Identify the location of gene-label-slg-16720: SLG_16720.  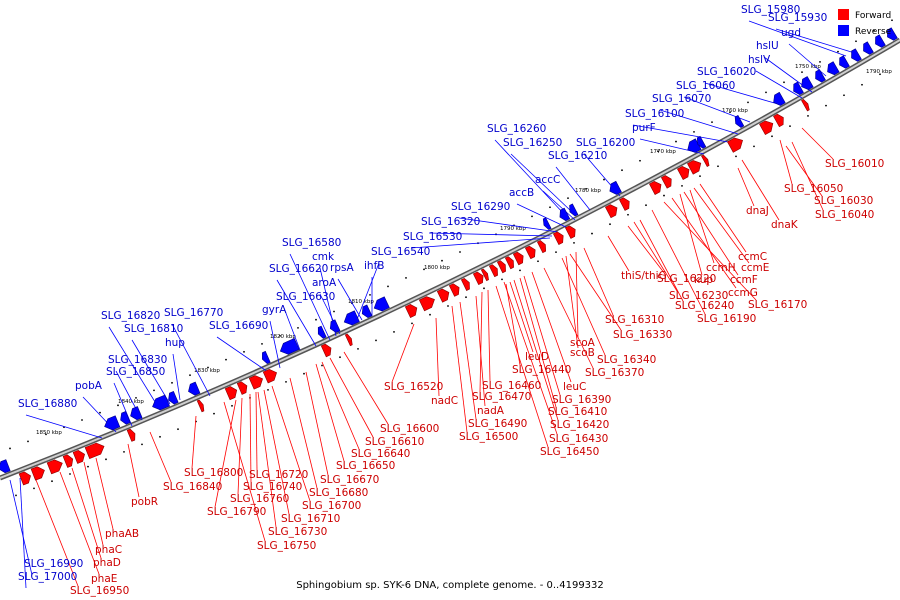
(278, 475).